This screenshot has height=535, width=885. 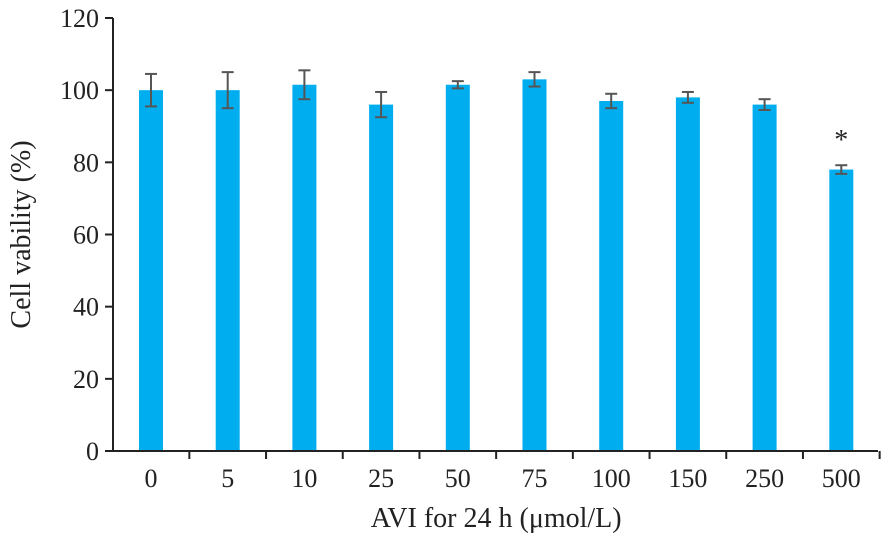 What do you see at coordinates (86, 379) in the screenshot?
I see `y-tick-label: 20` at bounding box center [86, 379].